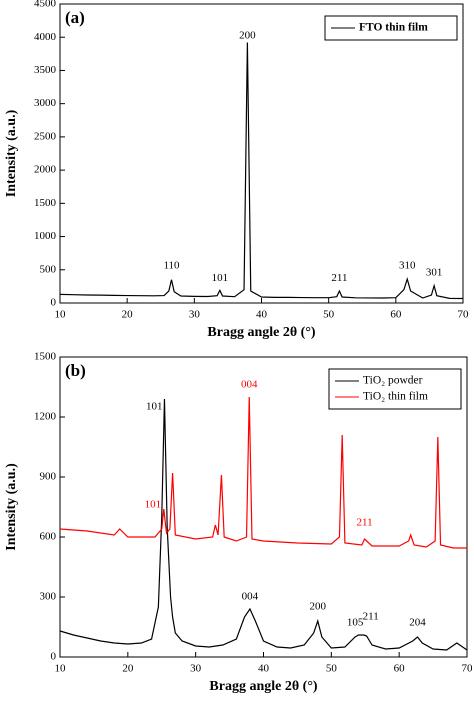 Image resolution: width=474 pixels, height=705 pixels. What do you see at coordinates (48, 537) in the screenshot?
I see `y-tick-label: 600` at bounding box center [48, 537].